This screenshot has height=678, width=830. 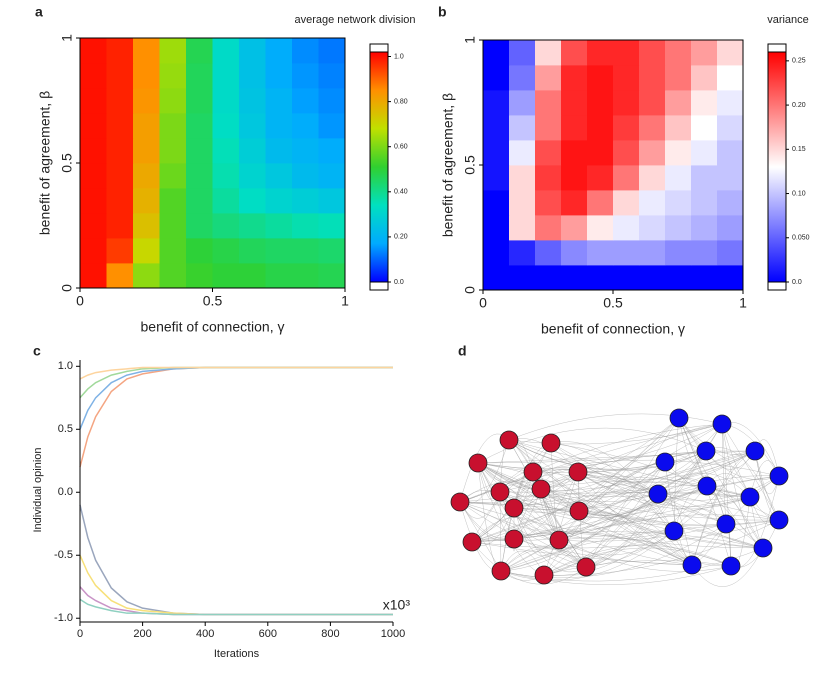 I want to click on x-axis-label: benefit of connection, γ, so click(x=213, y=327).